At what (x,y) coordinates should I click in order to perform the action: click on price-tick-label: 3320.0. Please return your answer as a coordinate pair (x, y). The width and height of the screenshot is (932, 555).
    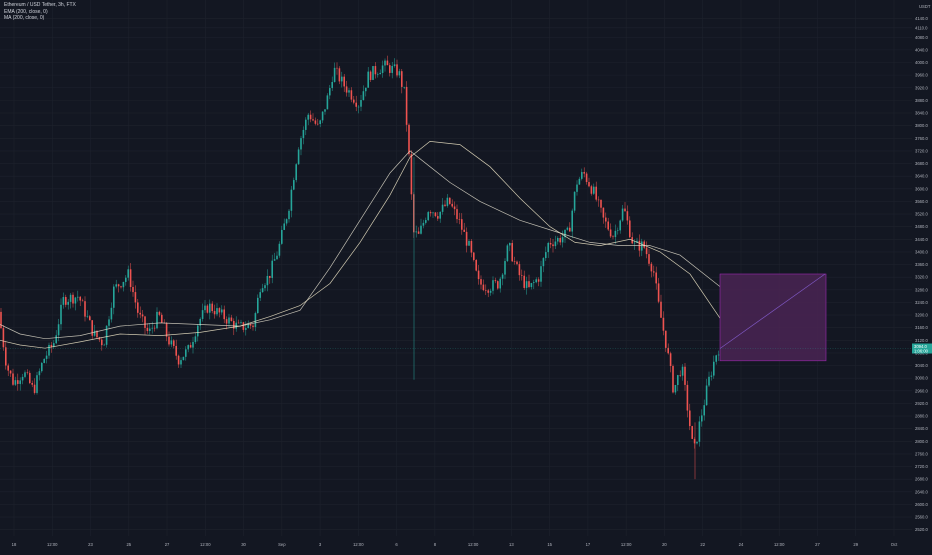
    Looking at the image, I should click on (921, 277).